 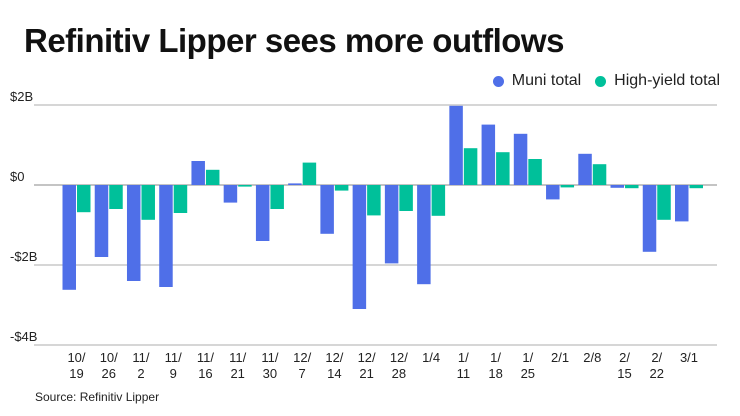 I want to click on x-tick-label: 11, so click(x=464, y=373).